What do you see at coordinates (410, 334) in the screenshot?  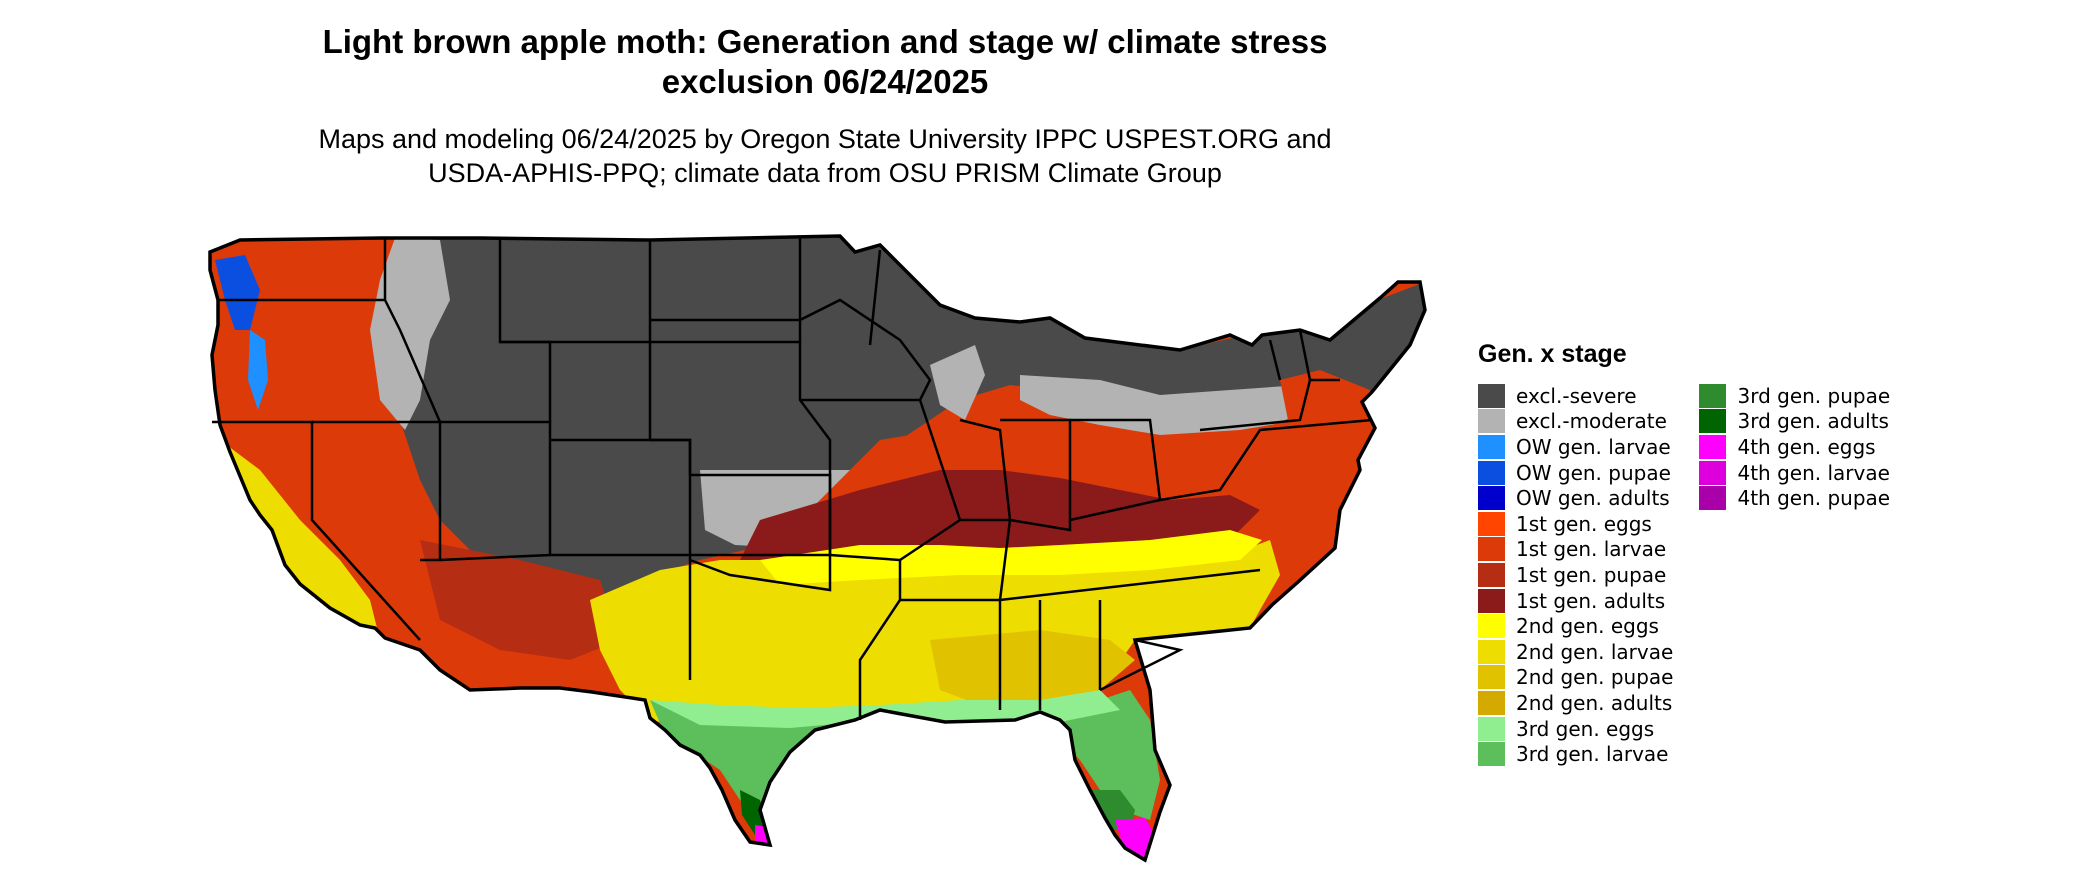 I see `zone-excl-moderate-west` at bounding box center [410, 334].